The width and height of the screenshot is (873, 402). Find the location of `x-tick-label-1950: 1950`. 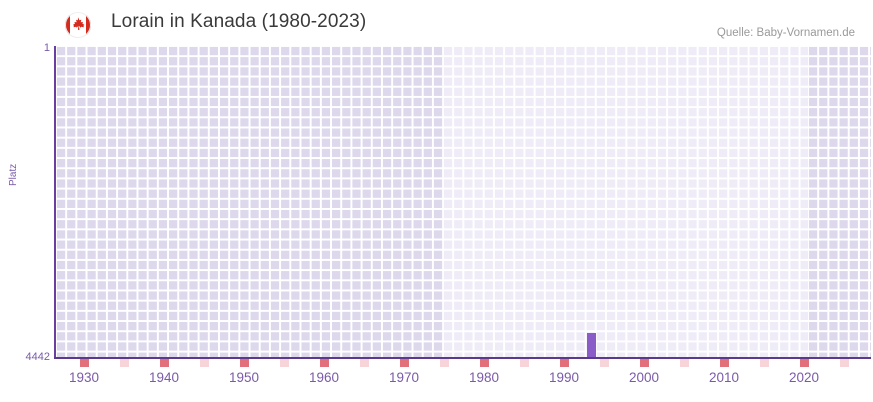

x-tick-label-1950: 1950 is located at coordinates (244, 377).